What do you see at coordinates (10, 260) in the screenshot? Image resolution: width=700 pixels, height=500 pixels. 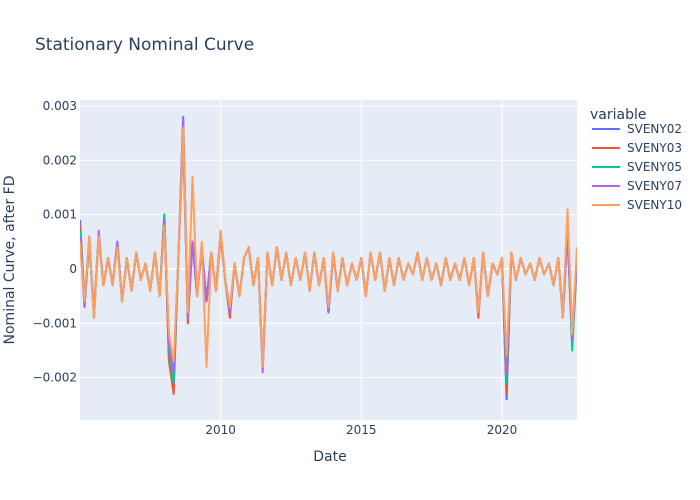 I see `y-axis-title: Nominal Curve, after FD` at bounding box center [10, 260].